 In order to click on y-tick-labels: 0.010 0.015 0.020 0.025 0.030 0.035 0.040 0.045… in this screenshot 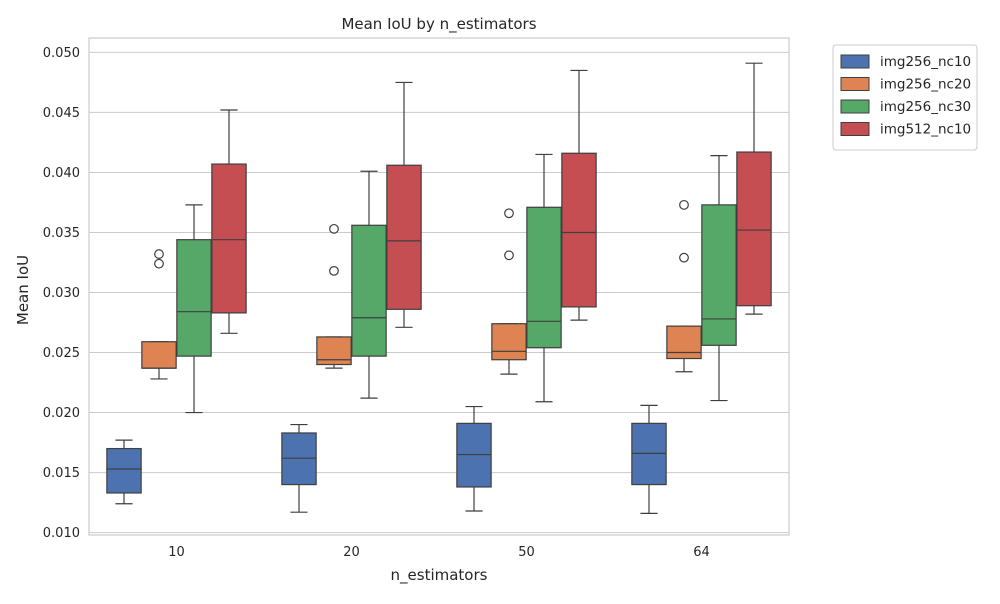, I will do `click(61, 293)`.